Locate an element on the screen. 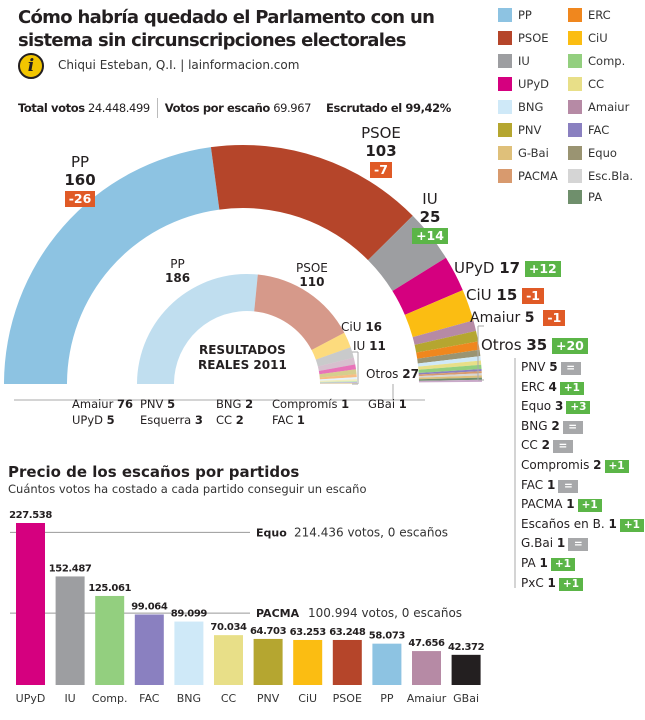 The height and width of the screenshot is (720, 645). reference-label: PACMA is located at coordinates (278, 613).